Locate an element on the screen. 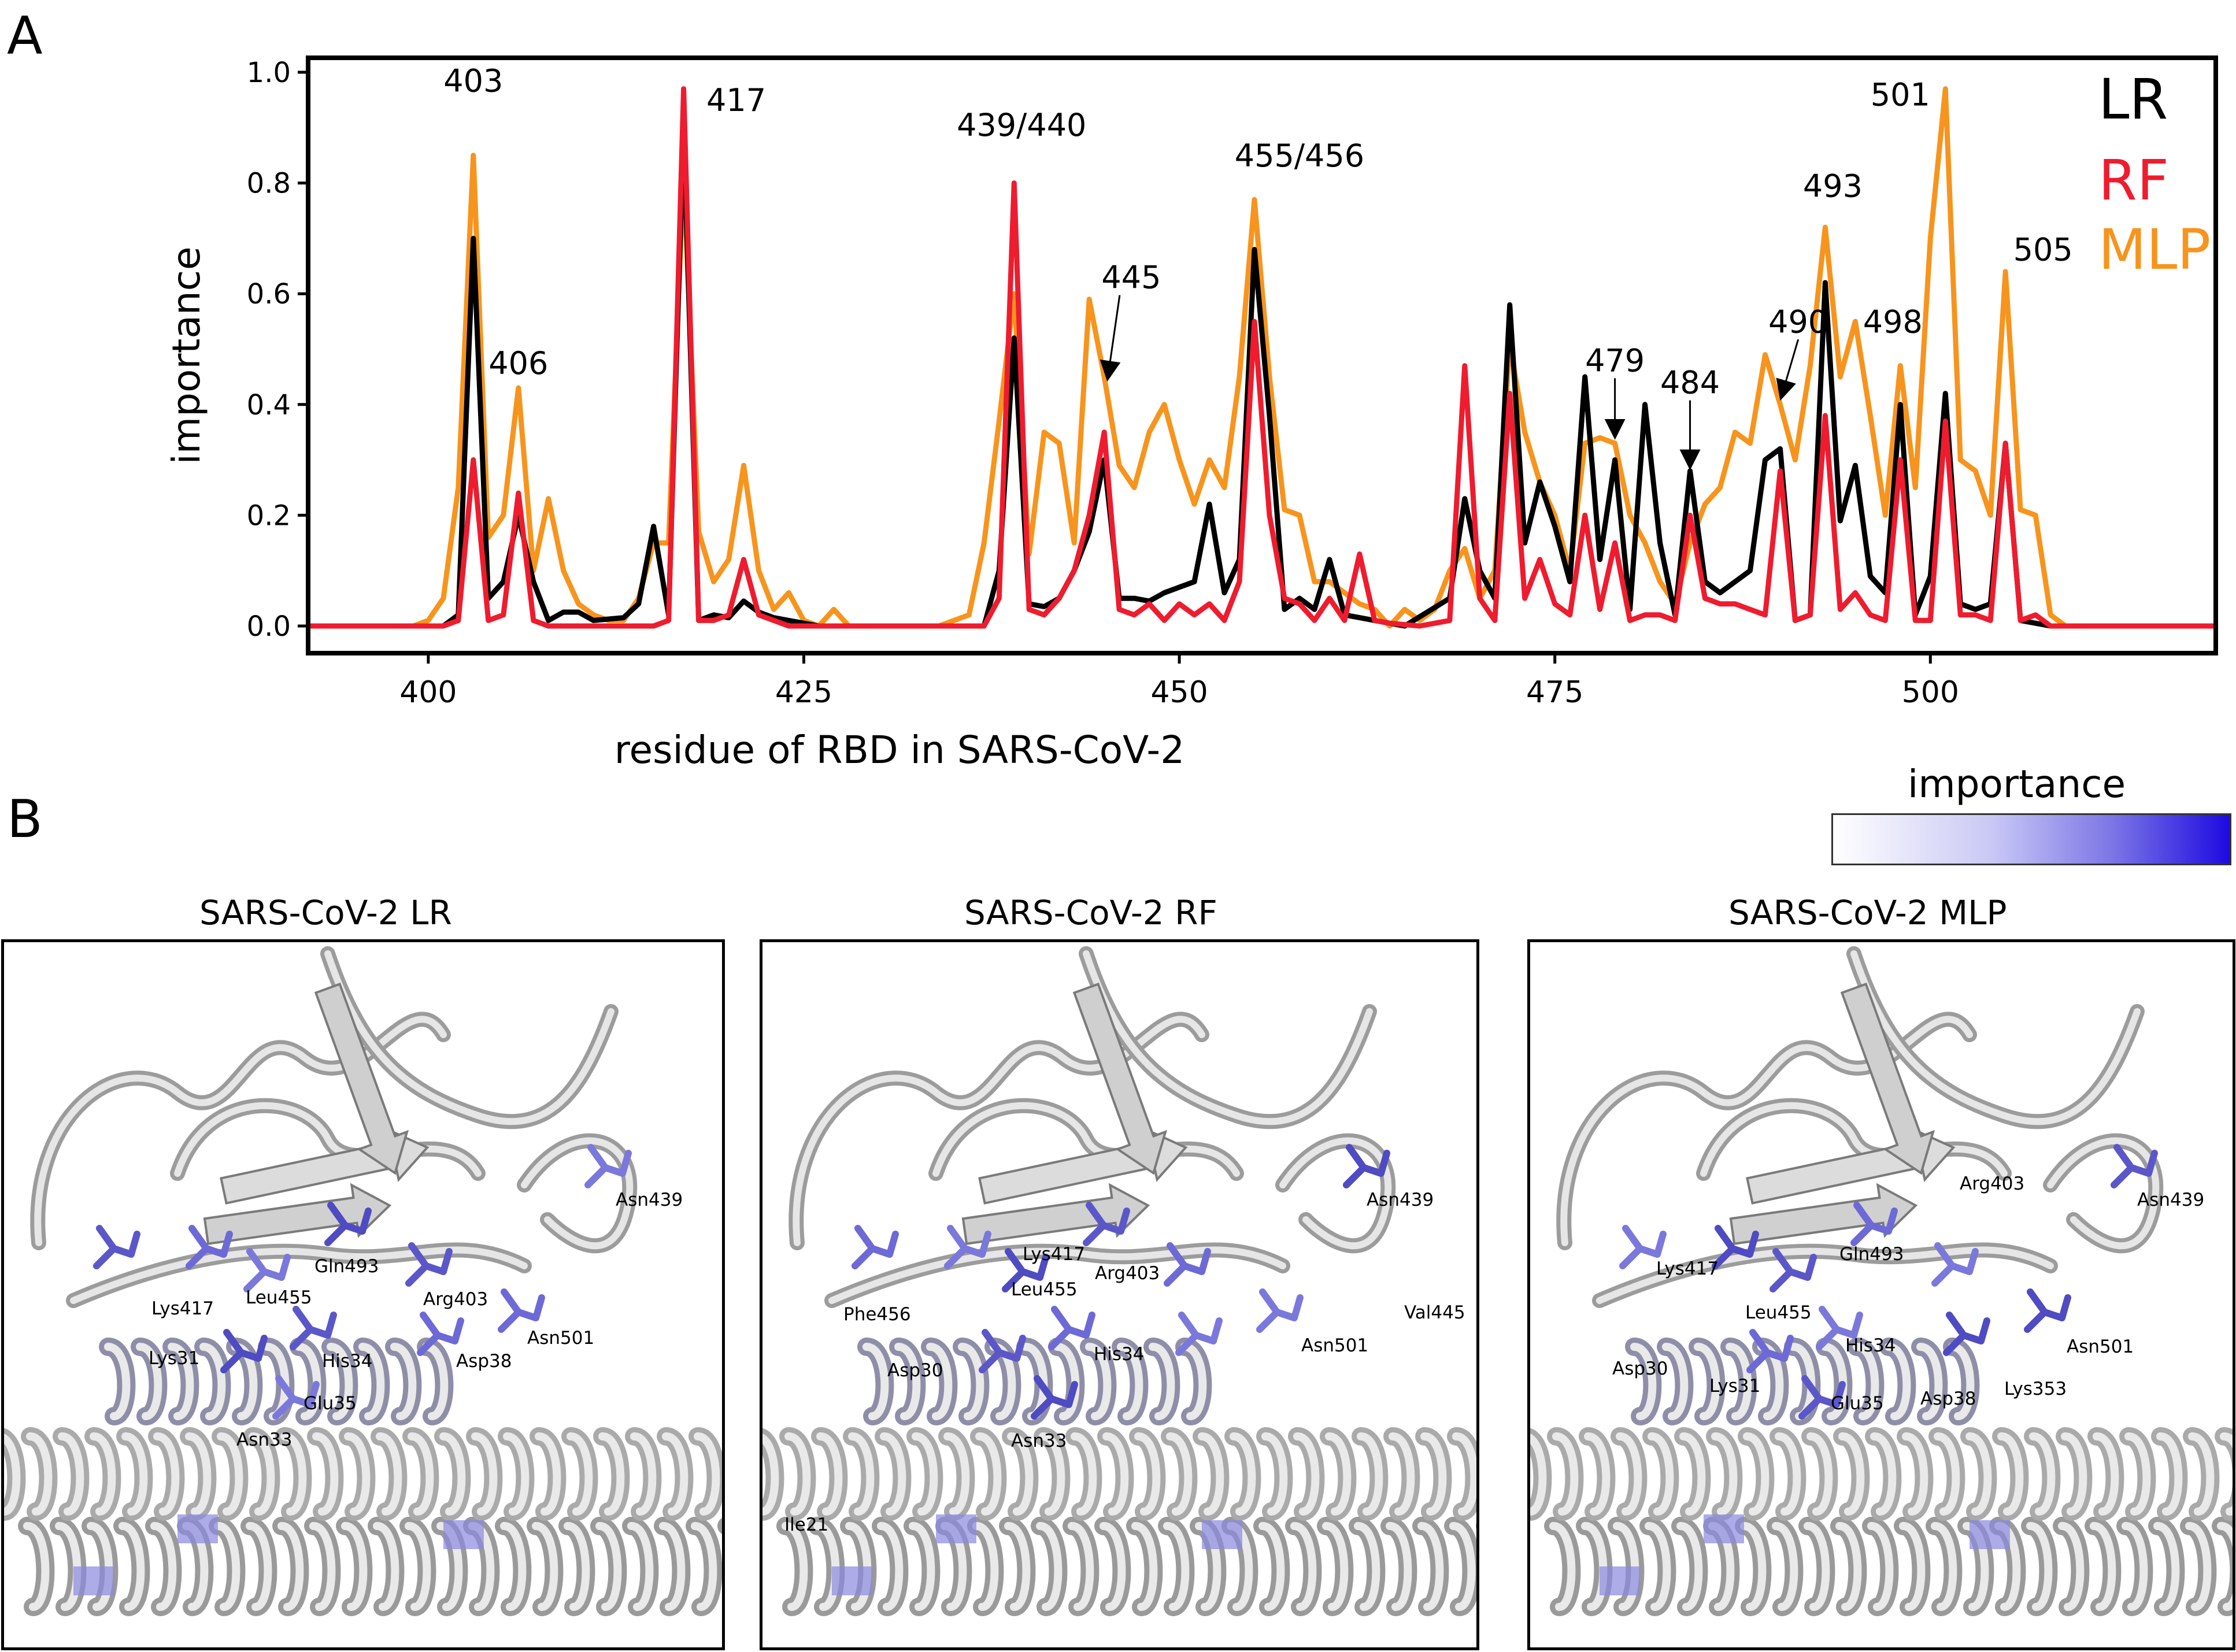  peak-annotation: 479 is located at coordinates (1615, 360).